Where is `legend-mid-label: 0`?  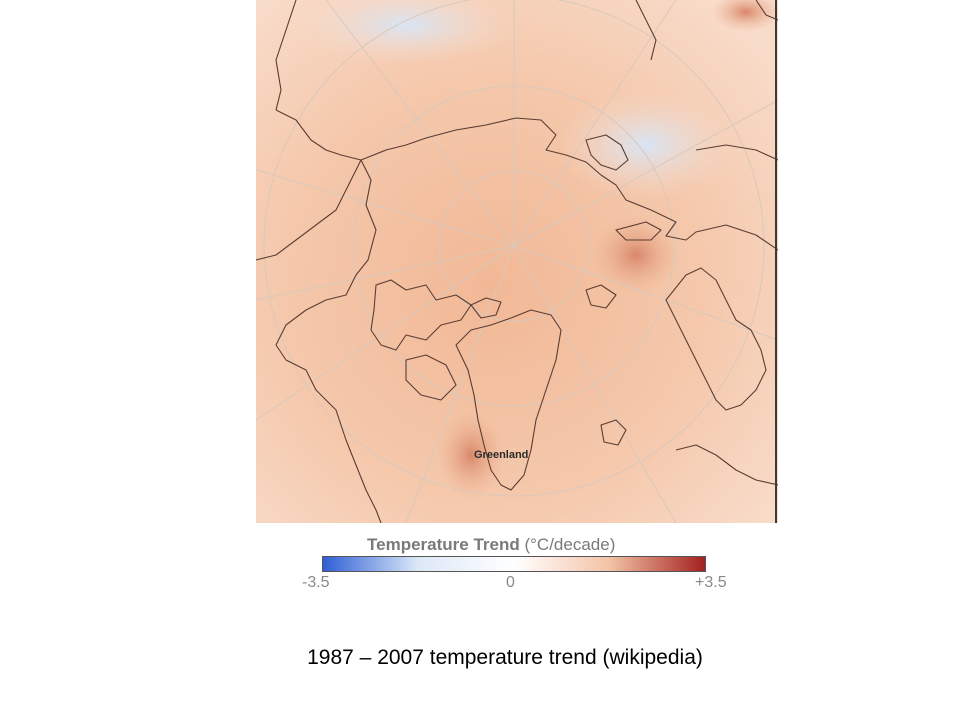 legend-mid-label: 0 is located at coordinates (510, 582).